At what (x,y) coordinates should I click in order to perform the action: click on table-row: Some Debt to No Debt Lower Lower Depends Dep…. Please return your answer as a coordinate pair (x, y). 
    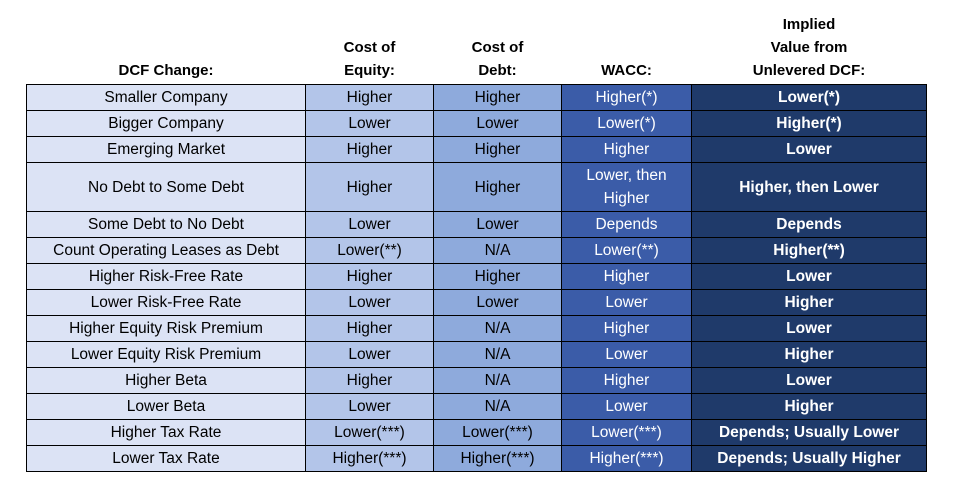
    Looking at the image, I should click on (476, 224).